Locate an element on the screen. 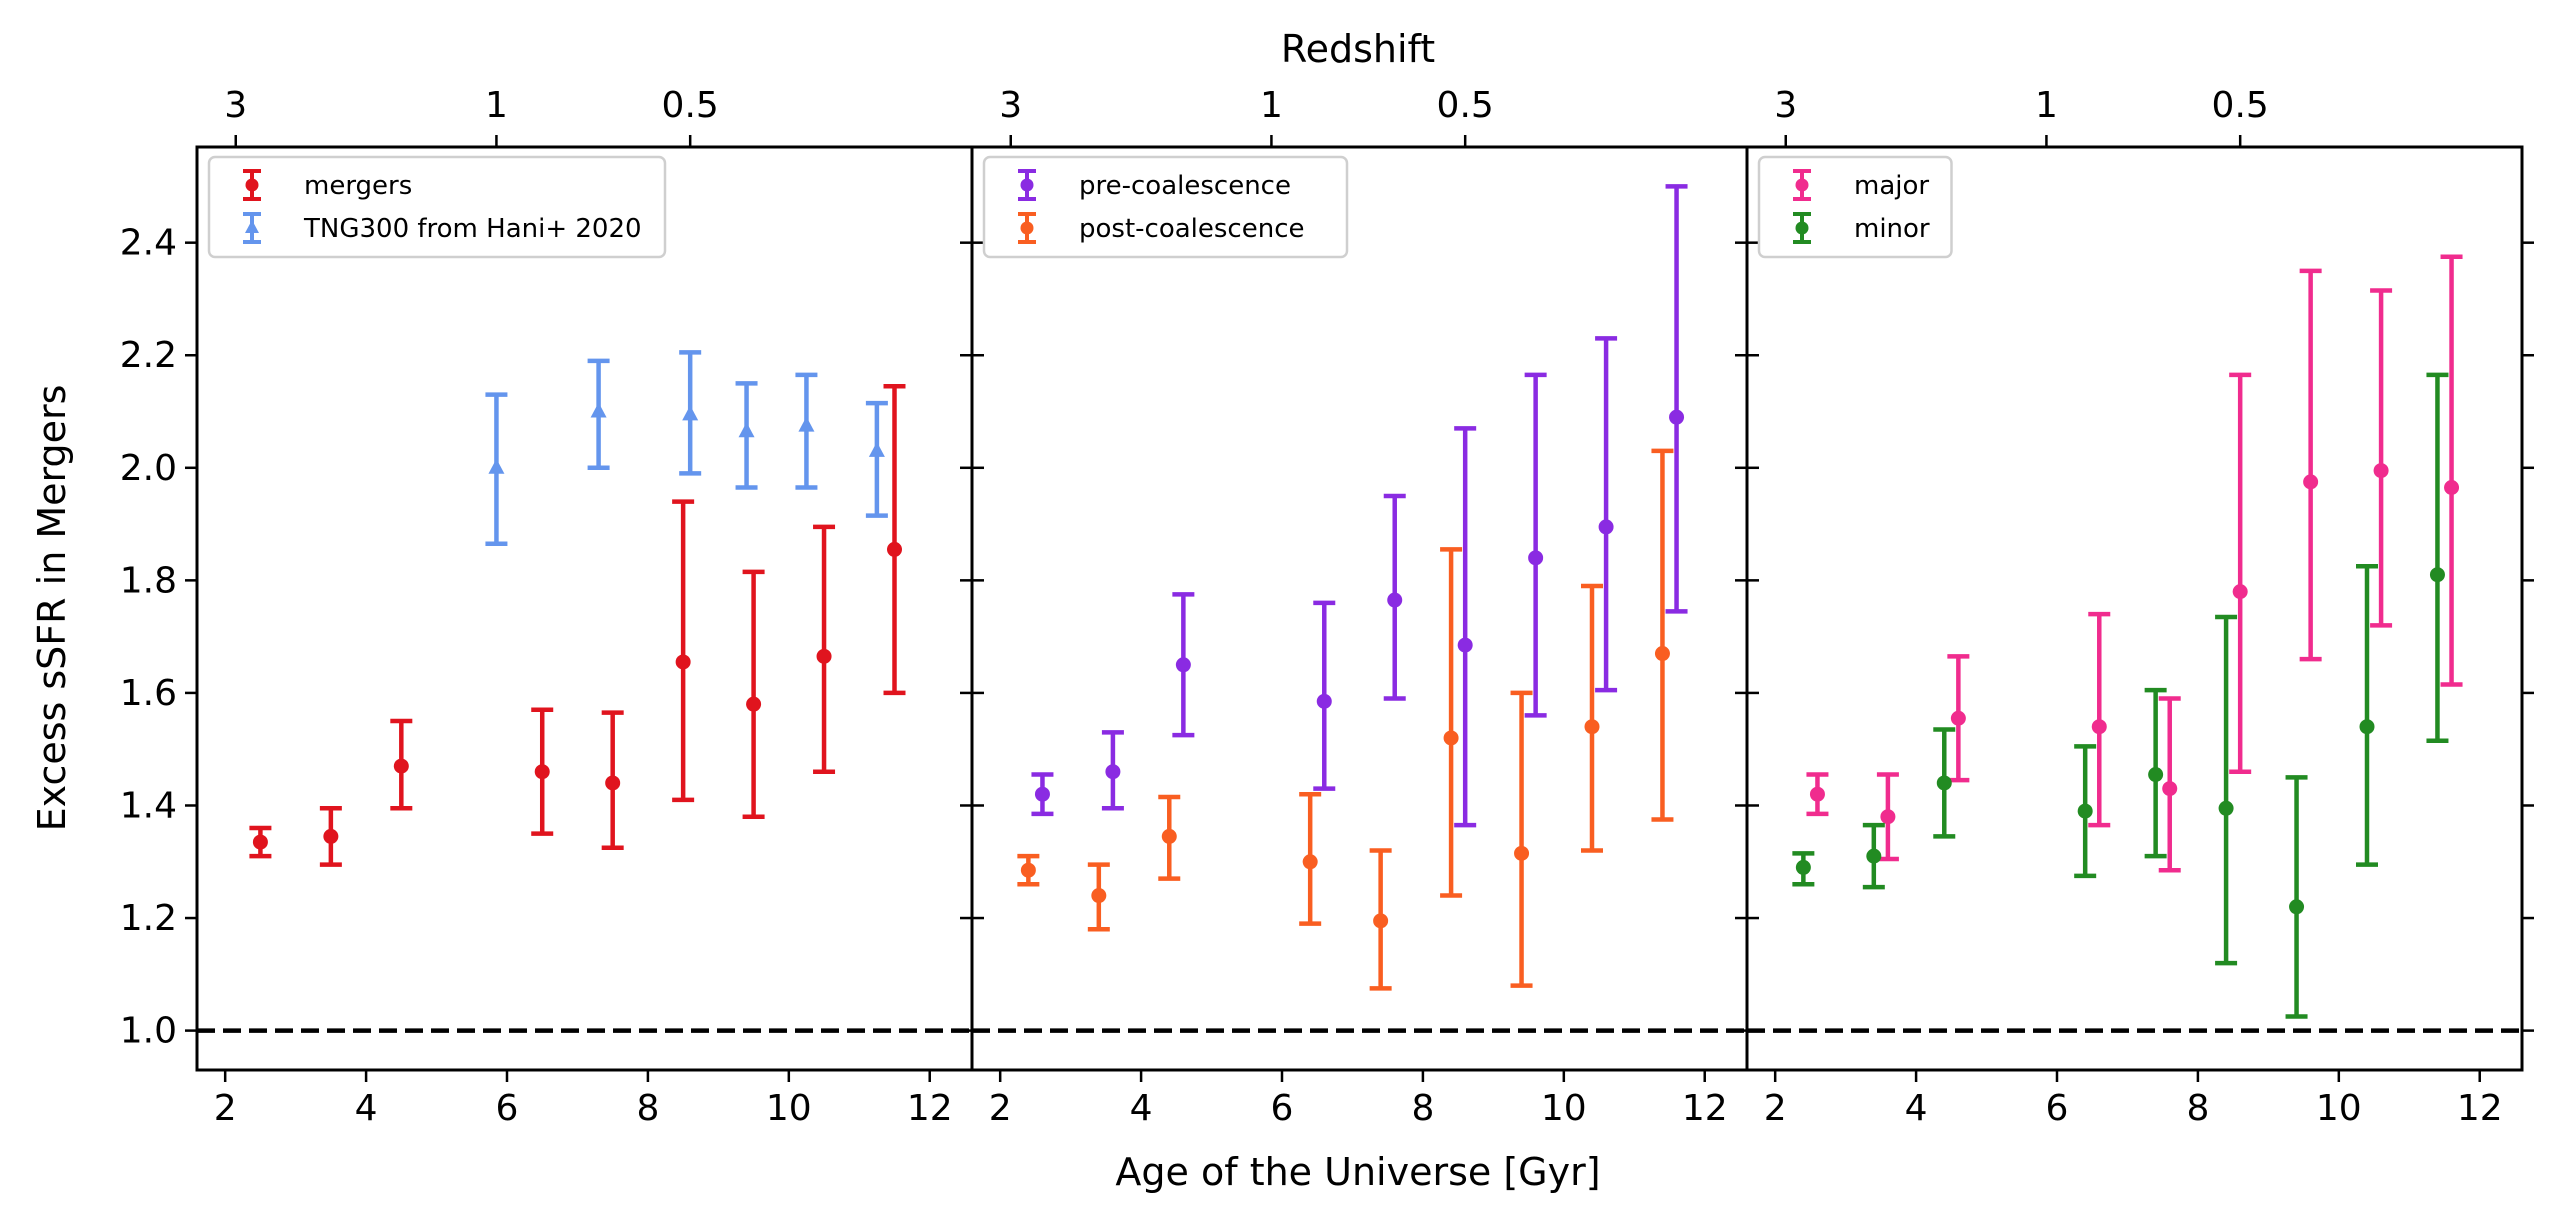  series-pre-coalescence is located at coordinates (1359, 506).